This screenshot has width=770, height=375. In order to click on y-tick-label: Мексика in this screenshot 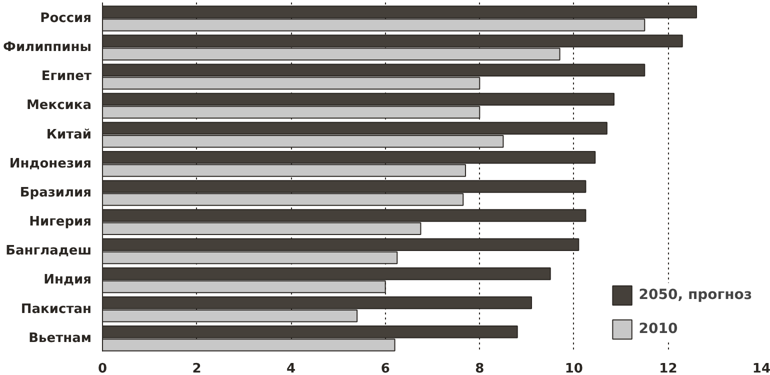, I will do `click(59, 106)`.